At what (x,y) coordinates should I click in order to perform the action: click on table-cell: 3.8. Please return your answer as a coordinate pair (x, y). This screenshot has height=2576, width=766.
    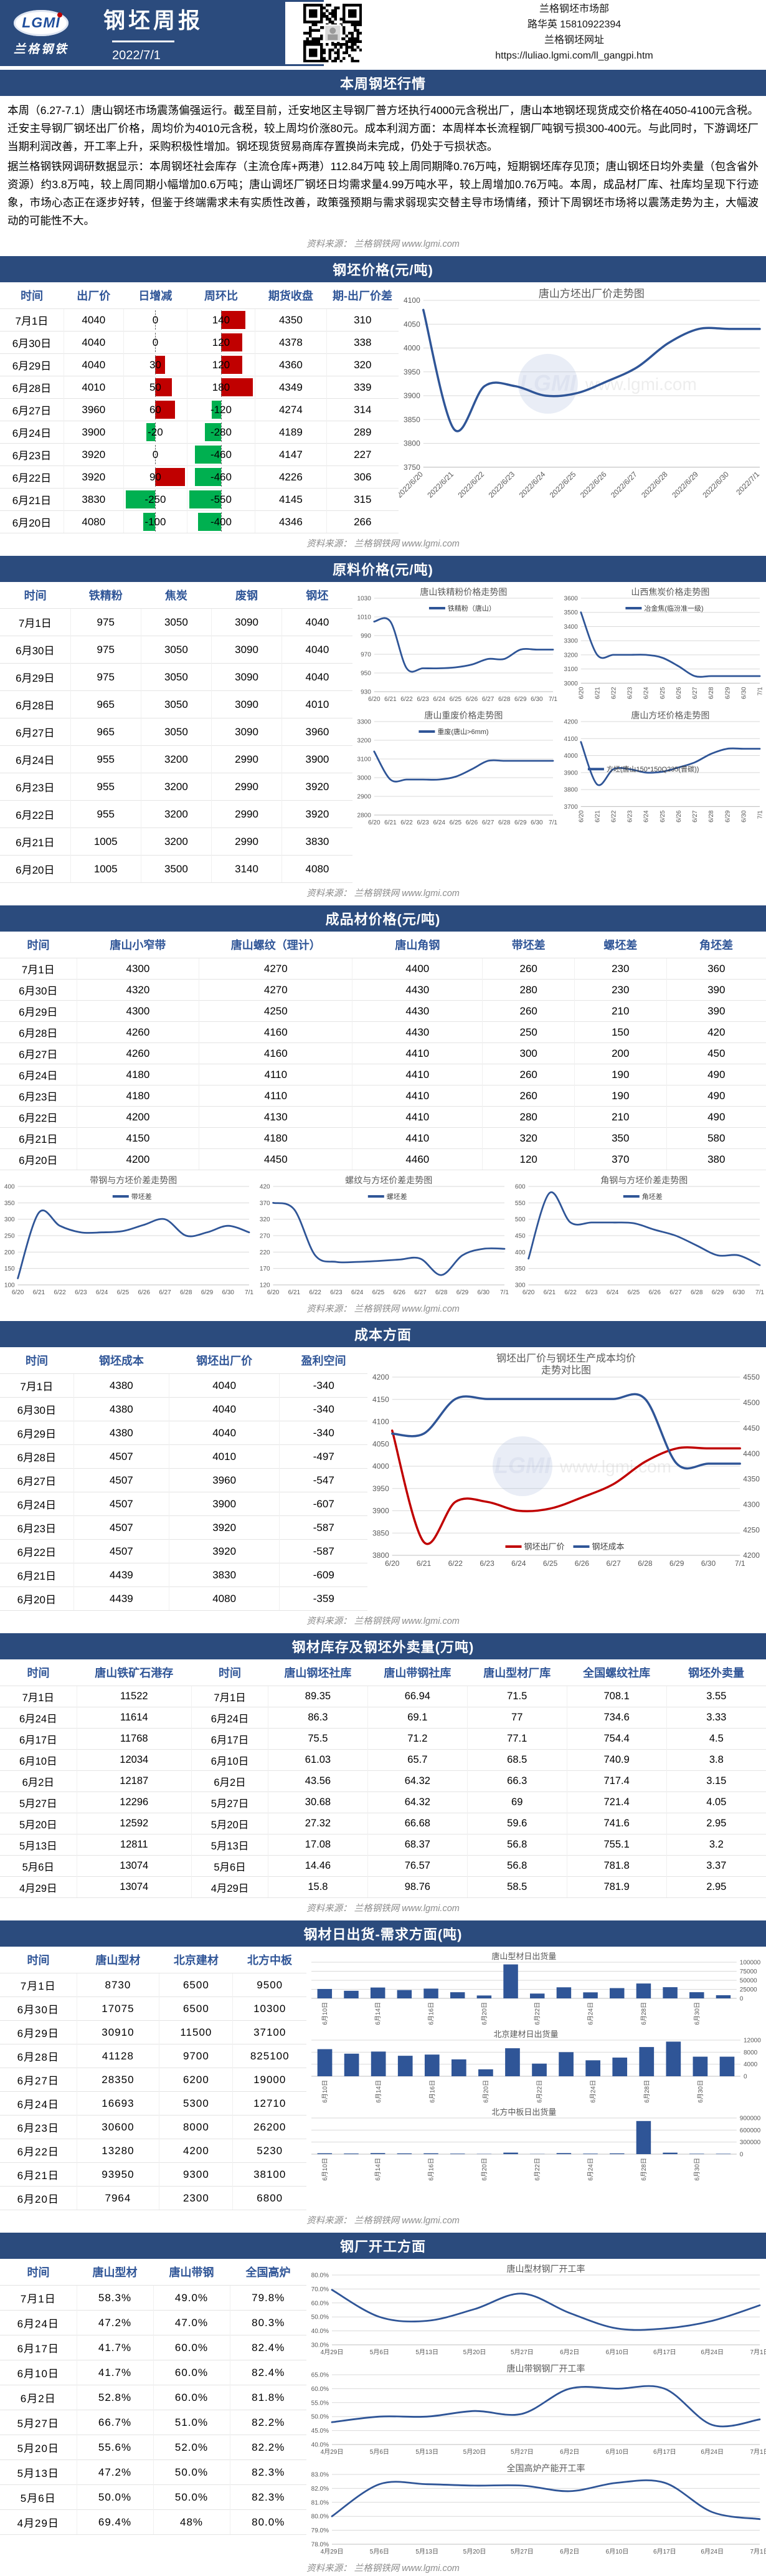
    Looking at the image, I should click on (716, 1761).